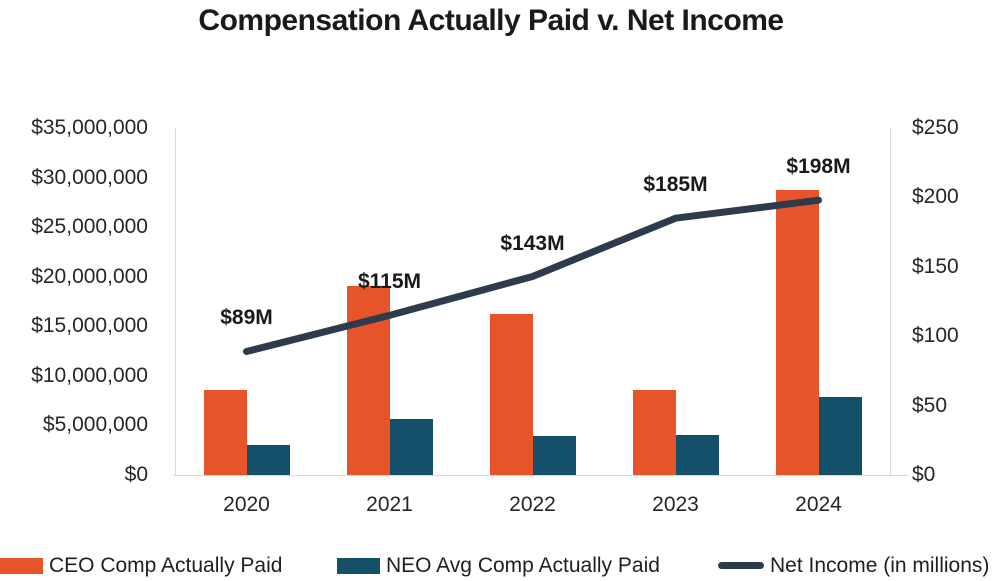 Image resolution: width=1007 pixels, height=581 pixels. I want to click on ceo-comp-bar-2020, so click(225, 432).